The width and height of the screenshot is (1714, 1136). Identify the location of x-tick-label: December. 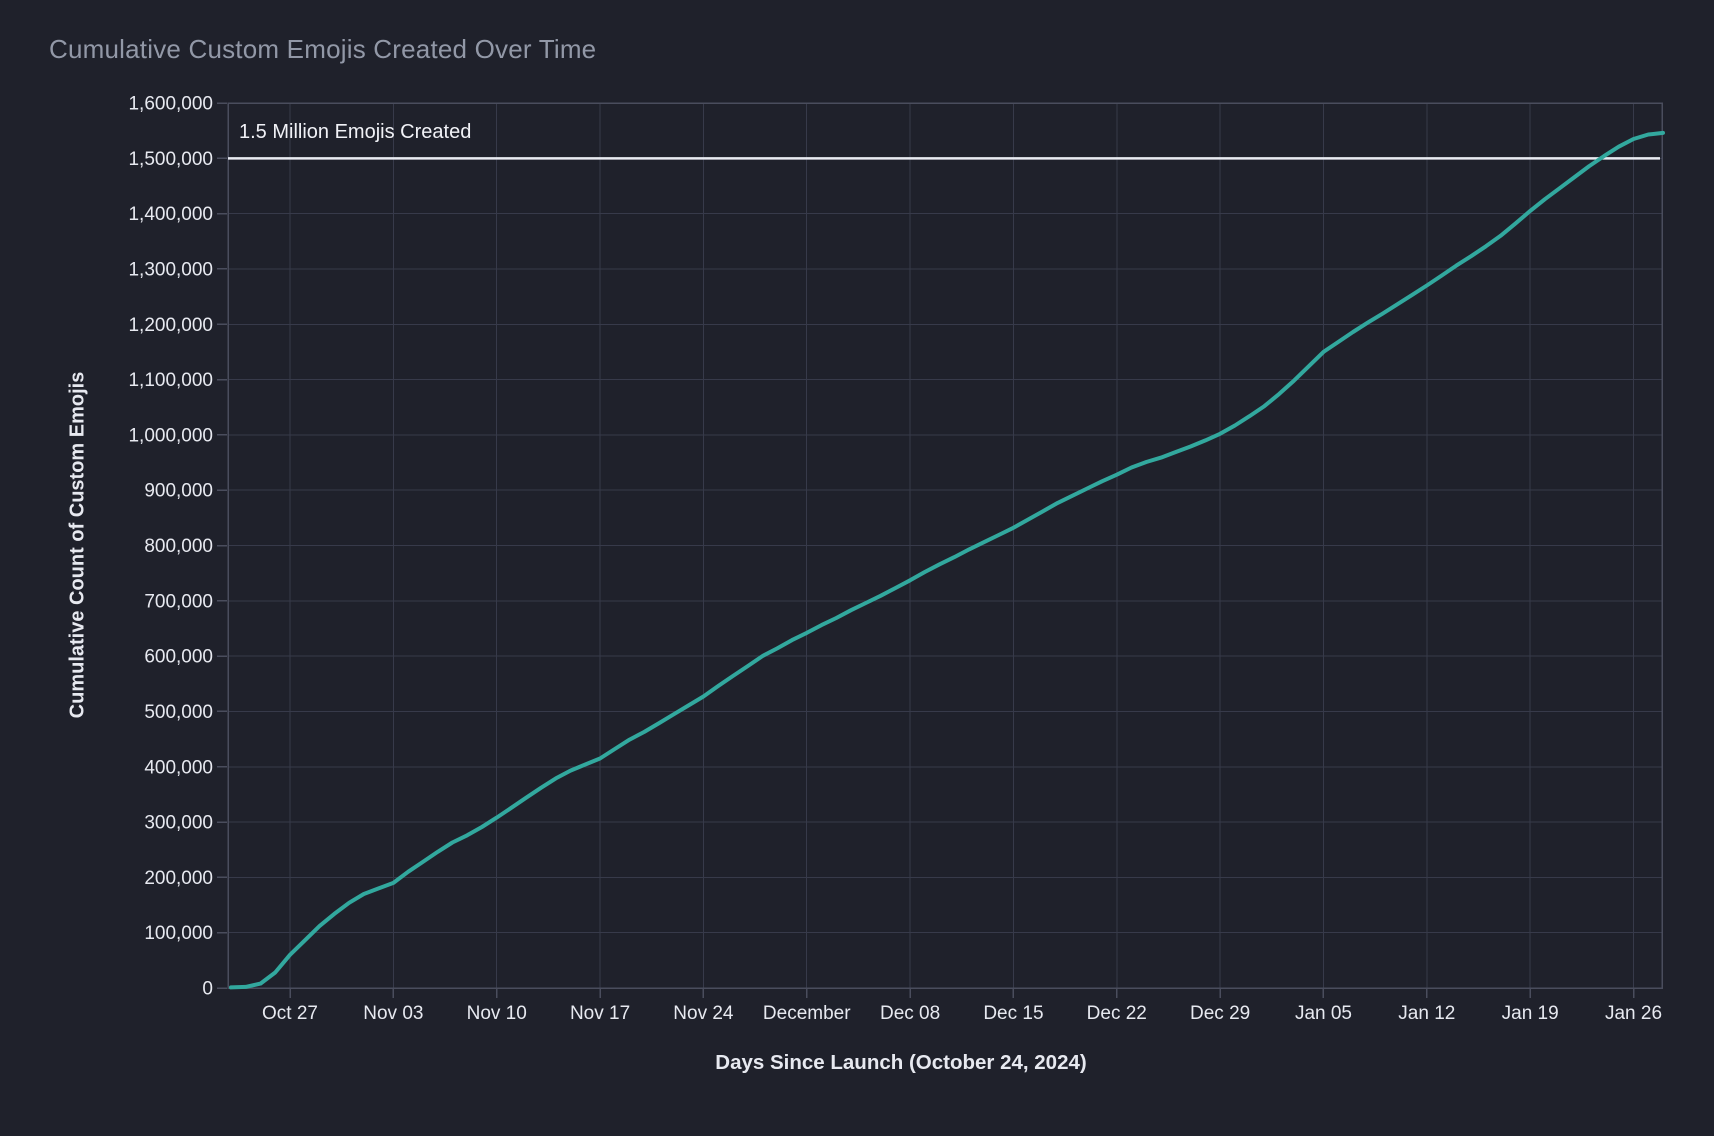
(807, 1013).